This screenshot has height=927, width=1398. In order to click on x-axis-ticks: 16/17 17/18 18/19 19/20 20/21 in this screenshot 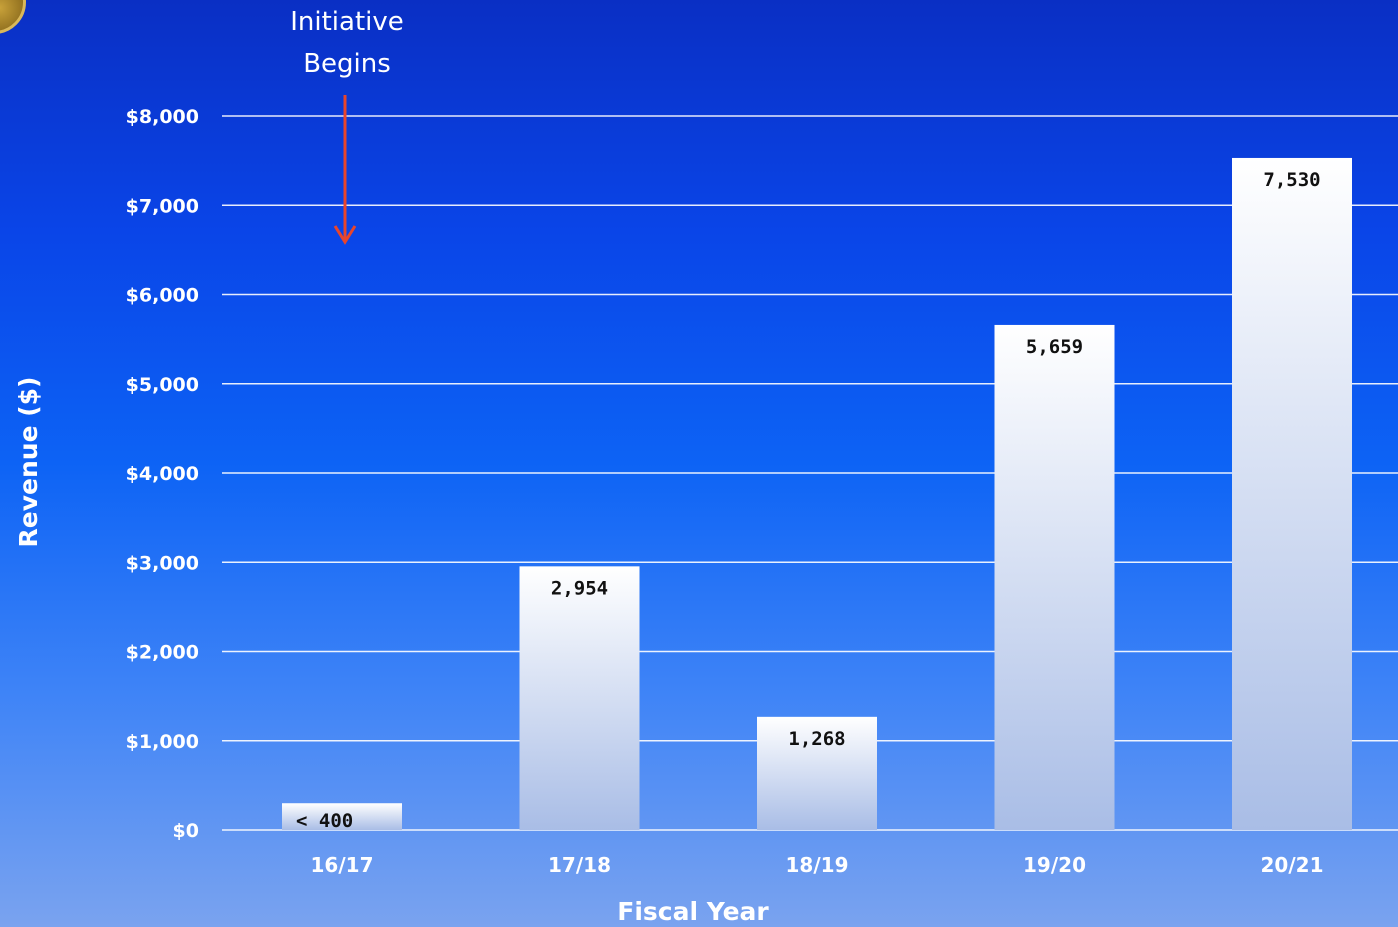, I will do `click(817, 865)`.